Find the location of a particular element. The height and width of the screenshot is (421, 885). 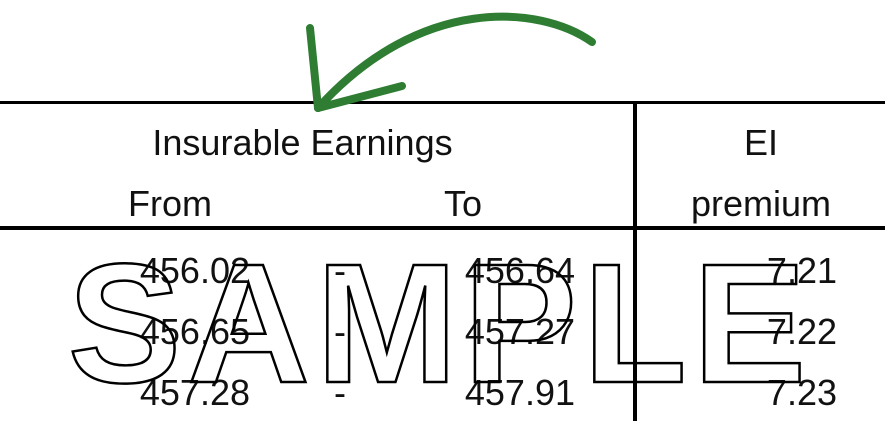

header-from: From is located at coordinates (170, 203).